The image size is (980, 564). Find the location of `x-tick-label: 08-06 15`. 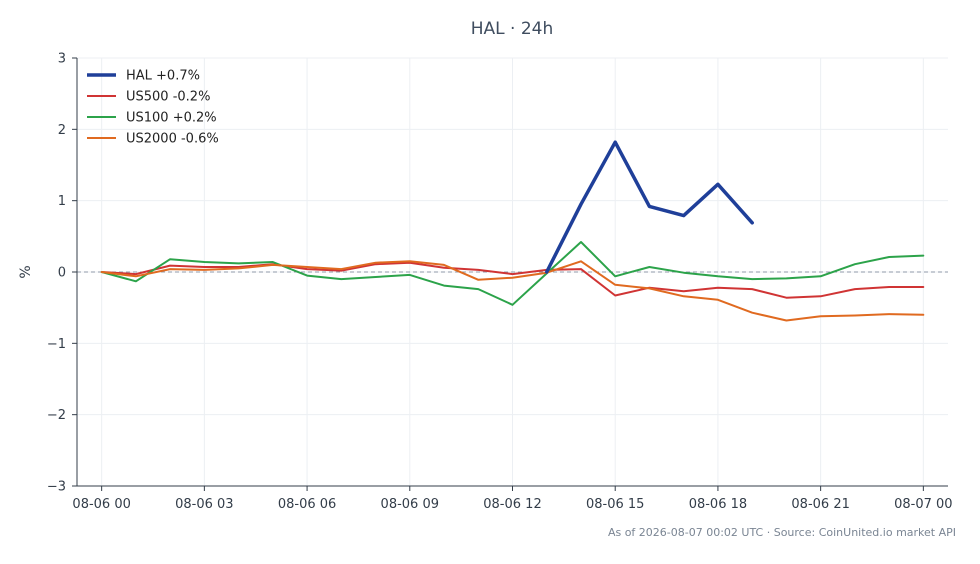

x-tick-label: 08-06 15 is located at coordinates (615, 504).